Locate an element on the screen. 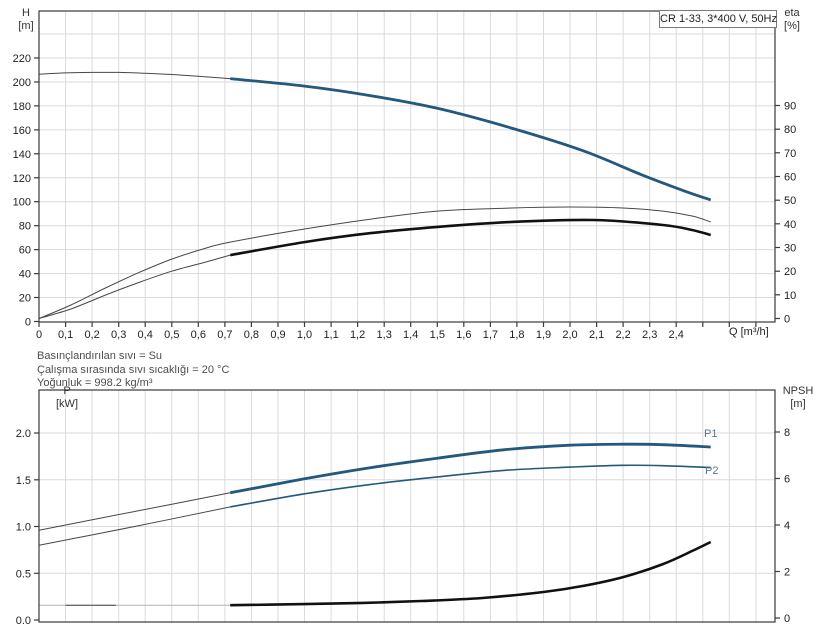  svg-text: 0,9 is located at coordinates (277, 335).